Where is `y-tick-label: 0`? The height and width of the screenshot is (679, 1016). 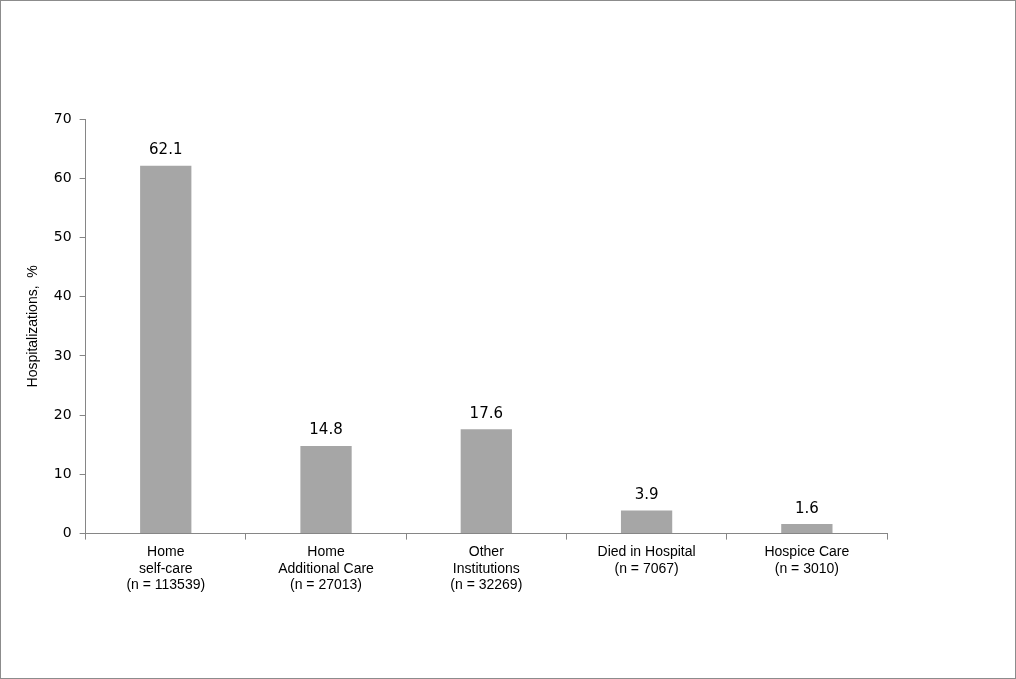 y-tick-label: 0 is located at coordinates (67, 532).